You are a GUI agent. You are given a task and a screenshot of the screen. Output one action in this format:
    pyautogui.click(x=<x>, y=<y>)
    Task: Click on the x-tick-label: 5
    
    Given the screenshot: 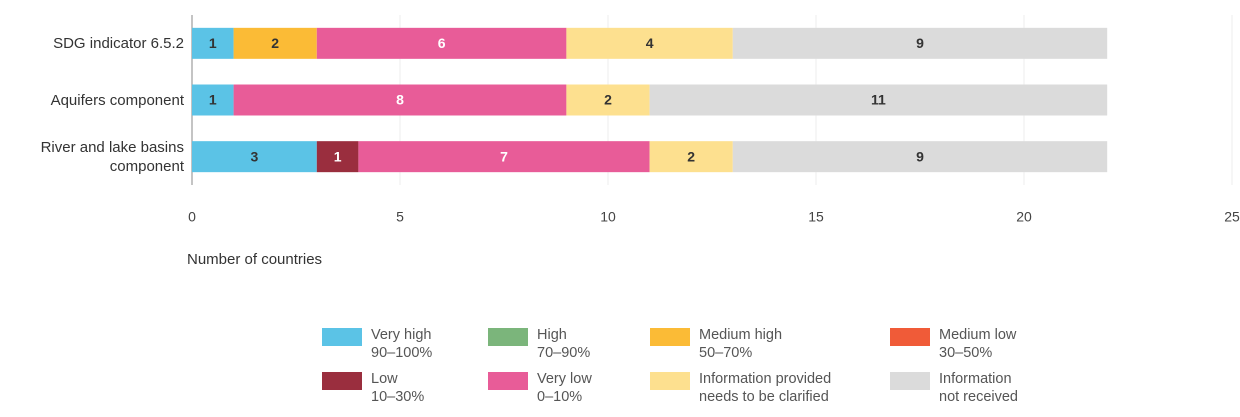 What is the action you would take?
    pyautogui.click(x=400, y=217)
    